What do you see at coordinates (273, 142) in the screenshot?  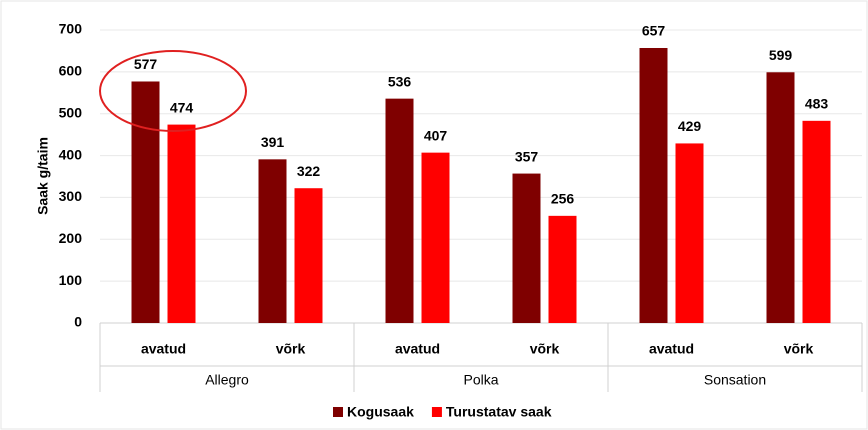 I see `data-label: 391` at bounding box center [273, 142].